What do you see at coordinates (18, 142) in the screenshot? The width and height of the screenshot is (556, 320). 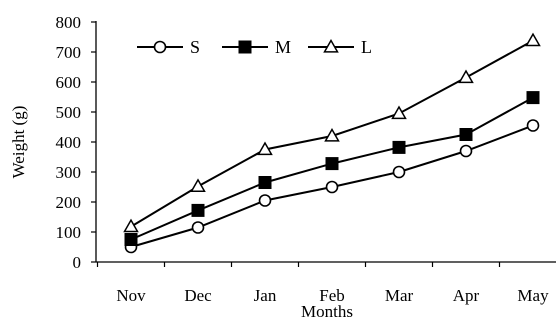 I see `y-axis-label: Weight (g)` at bounding box center [18, 142].